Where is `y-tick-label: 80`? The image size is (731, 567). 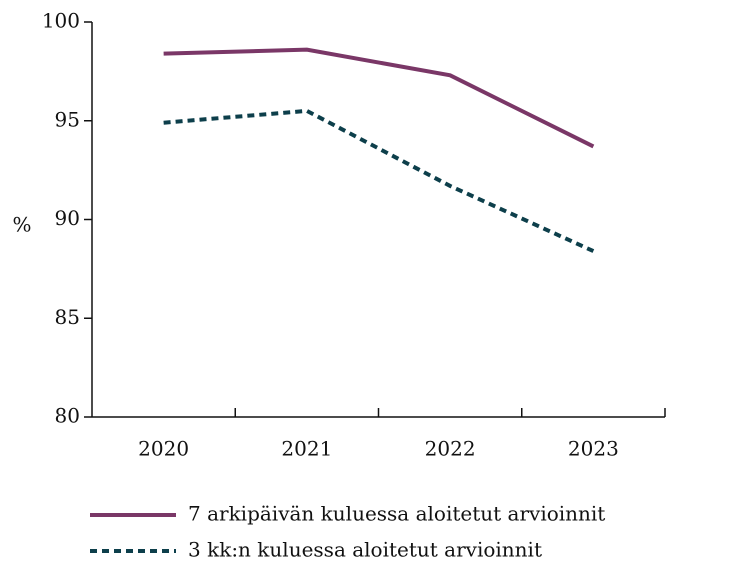 y-tick-label: 80 is located at coordinates (67, 416).